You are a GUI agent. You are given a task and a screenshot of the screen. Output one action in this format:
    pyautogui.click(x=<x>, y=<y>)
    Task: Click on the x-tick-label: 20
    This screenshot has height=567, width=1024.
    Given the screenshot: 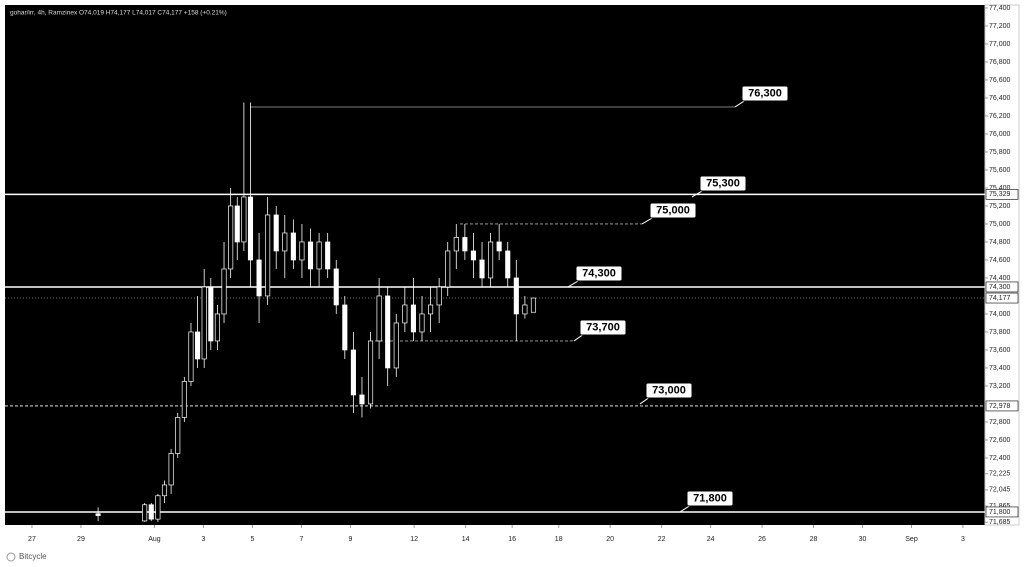 What is the action you would take?
    pyautogui.click(x=610, y=539)
    